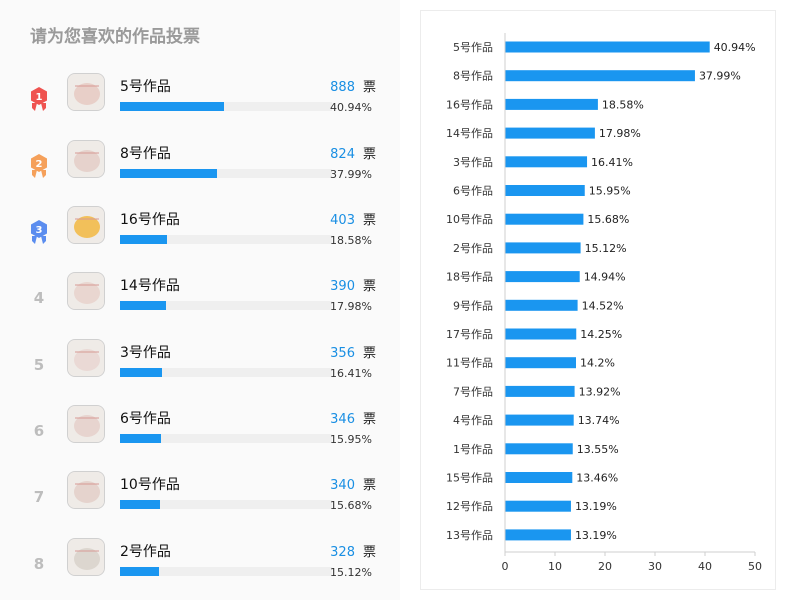 The height and width of the screenshot is (600, 800). Describe the element at coordinates (755, 566) in the screenshot. I see `x-tick-label: 50` at that location.